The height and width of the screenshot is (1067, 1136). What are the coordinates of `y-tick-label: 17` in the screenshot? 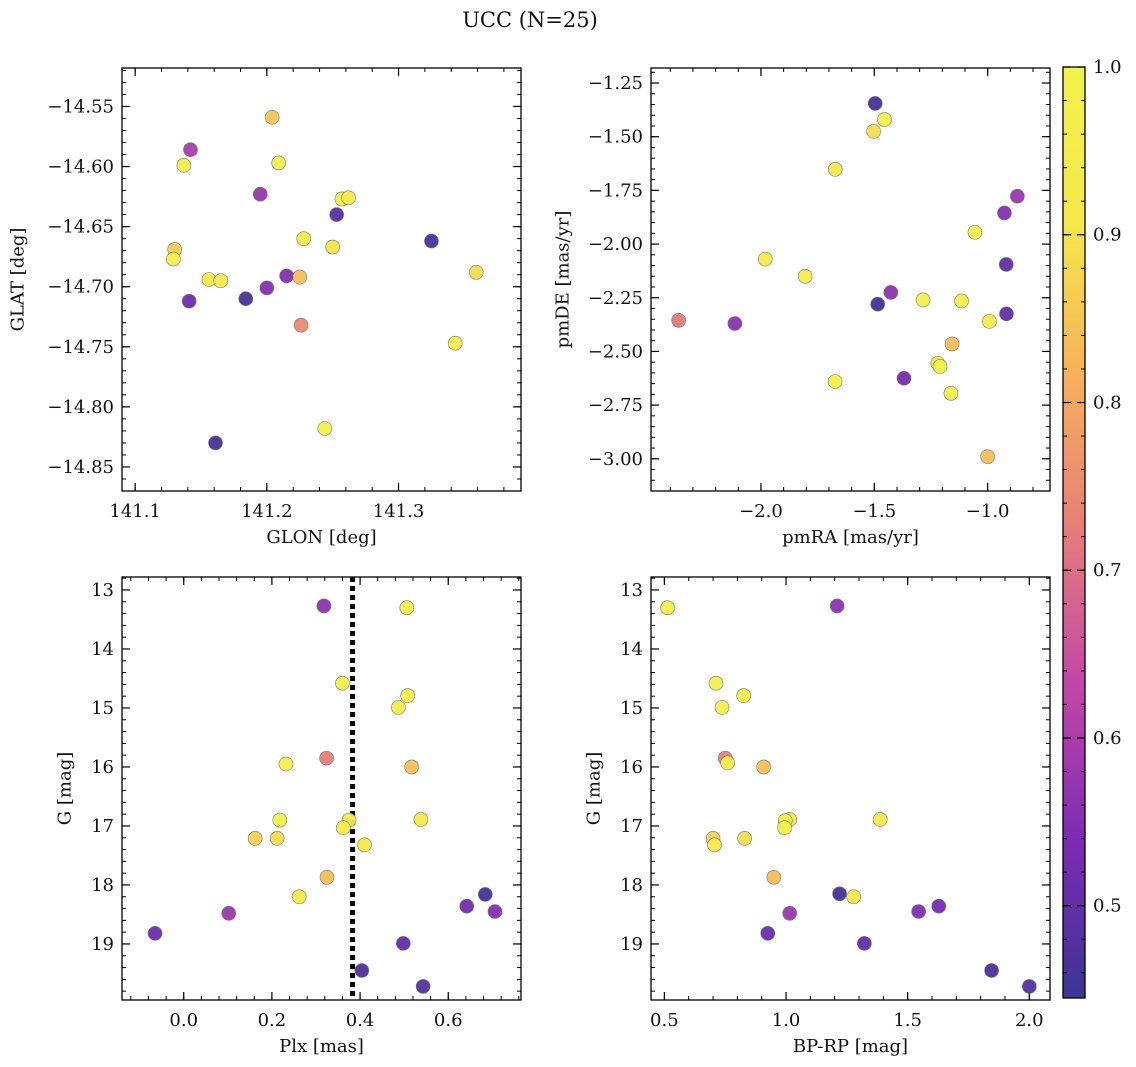 It's located at (102, 826).